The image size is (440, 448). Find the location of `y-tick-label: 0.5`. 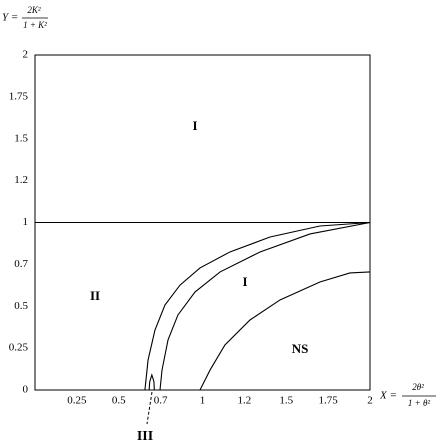

y-tick-label: 0.5 is located at coordinates (21, 306).